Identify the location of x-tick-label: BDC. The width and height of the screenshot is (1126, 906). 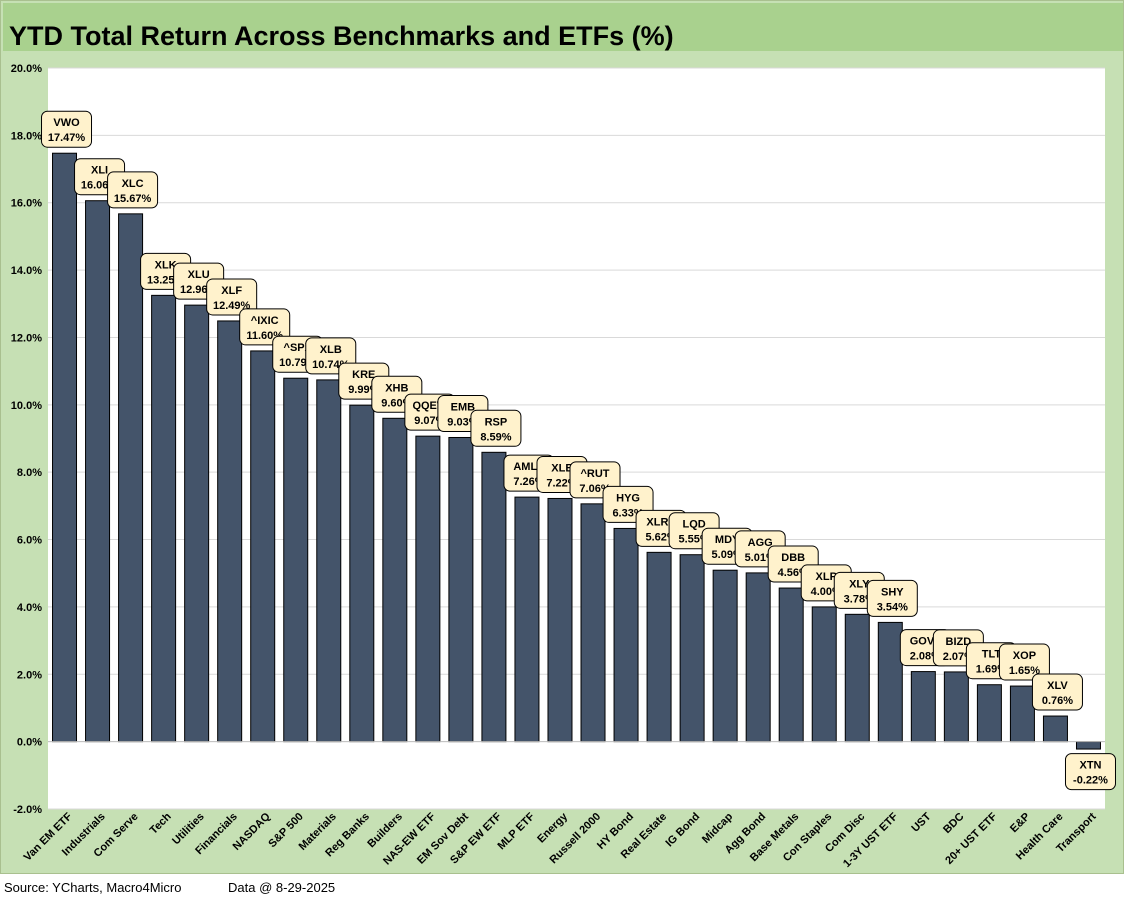
(953, 823).